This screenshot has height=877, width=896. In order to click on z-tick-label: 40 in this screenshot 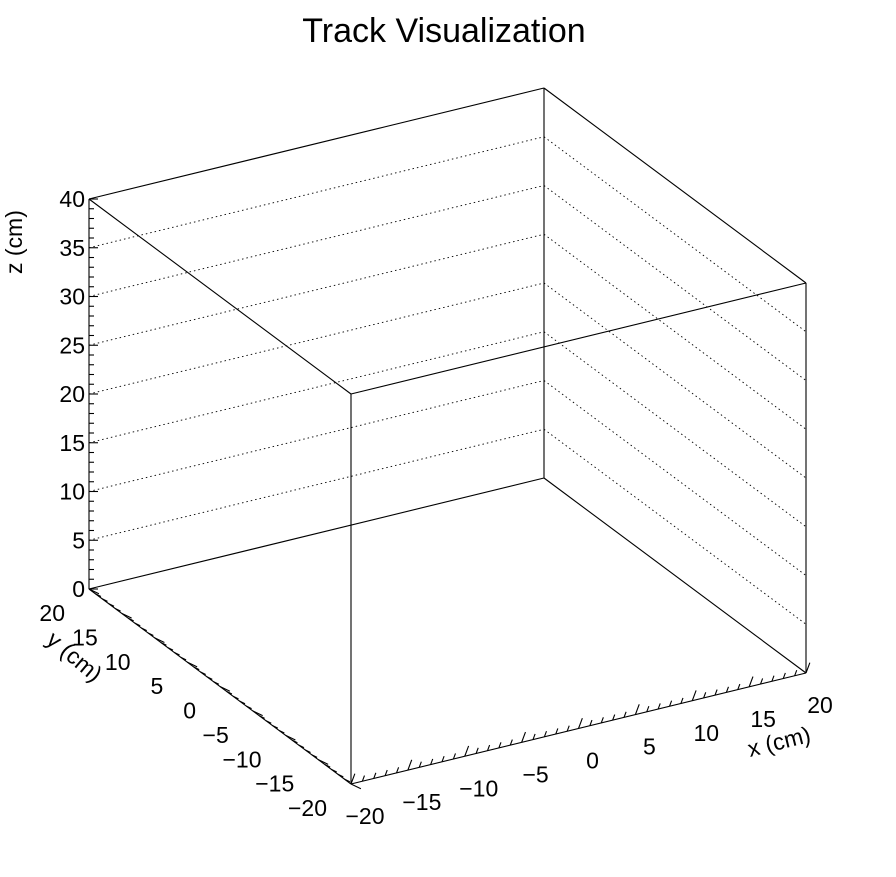, I will do `click(72, 199)`.